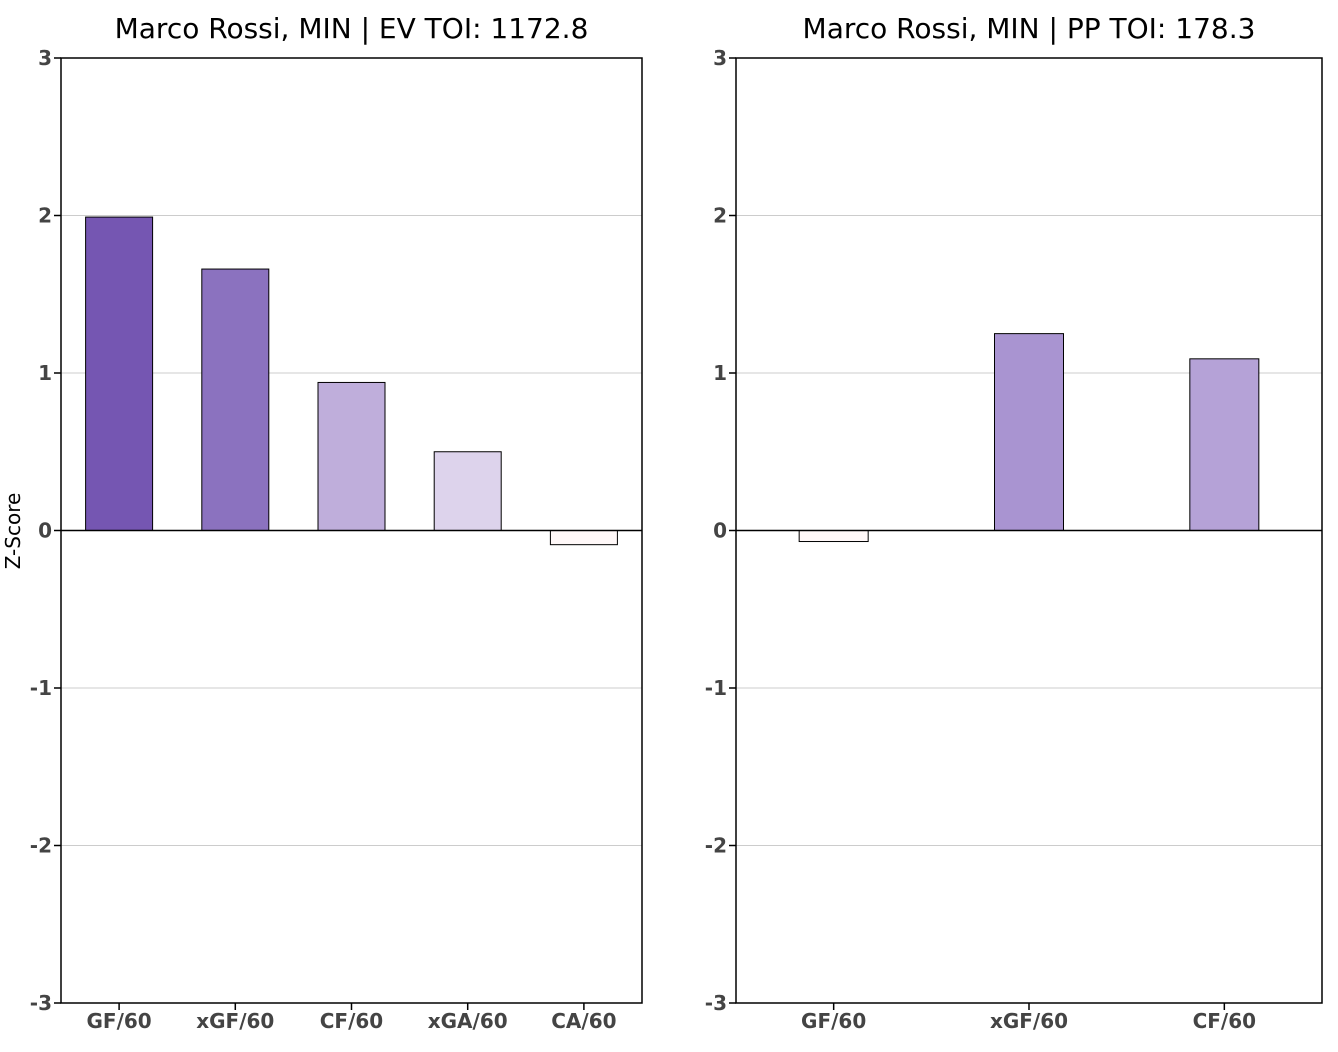  What do you see at coordinates (352, 28) in the screenshot?
I see `chart-title: Marco Rossi, MIN | EV TOI: 1172.8` at bounding box center [352, 28].